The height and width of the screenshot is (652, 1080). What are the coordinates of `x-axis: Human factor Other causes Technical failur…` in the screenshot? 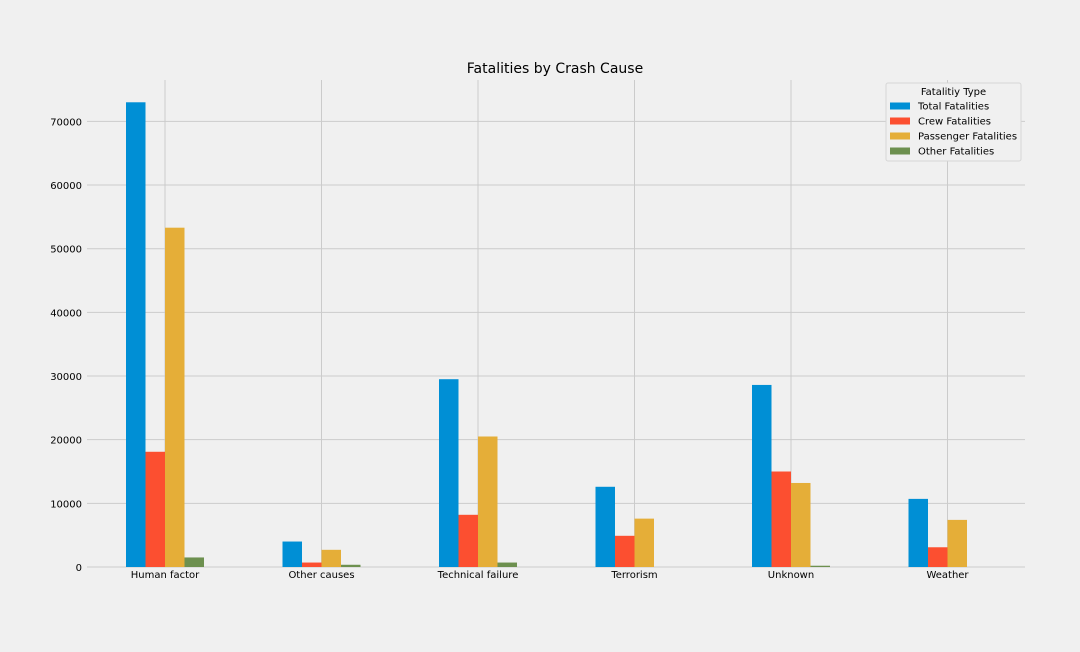 It's located at (550, 575).